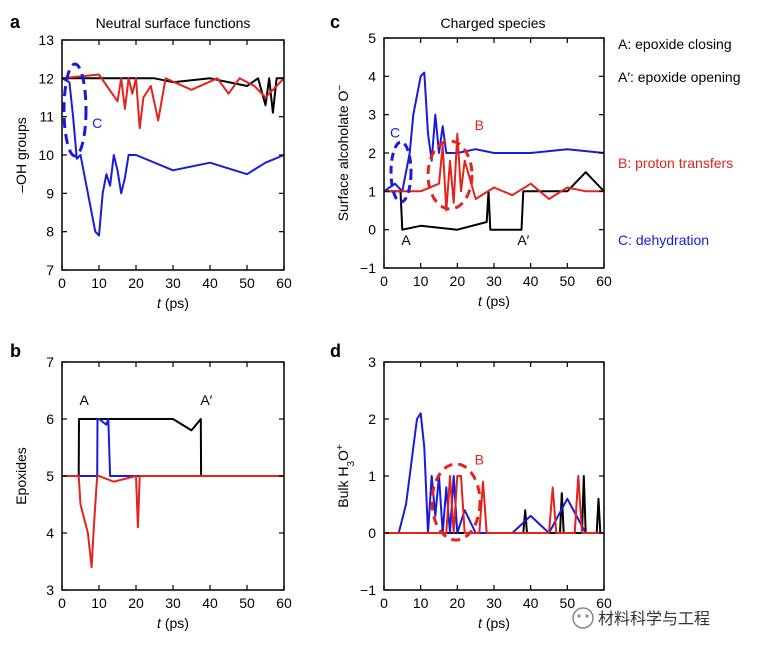 The image size is (761, 650). What do you see at coordinates (494, 623) in the screenshot?
I see `x-axis-label-d: t (ps)` at bounding box center [494, 623].